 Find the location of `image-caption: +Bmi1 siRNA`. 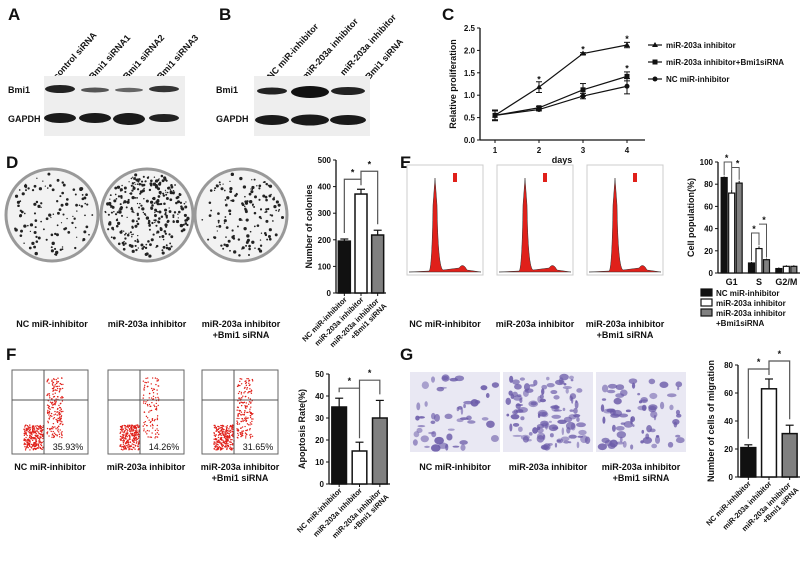

image-caption: +Bmi1 siRNA is located at coordinates (240, 478).